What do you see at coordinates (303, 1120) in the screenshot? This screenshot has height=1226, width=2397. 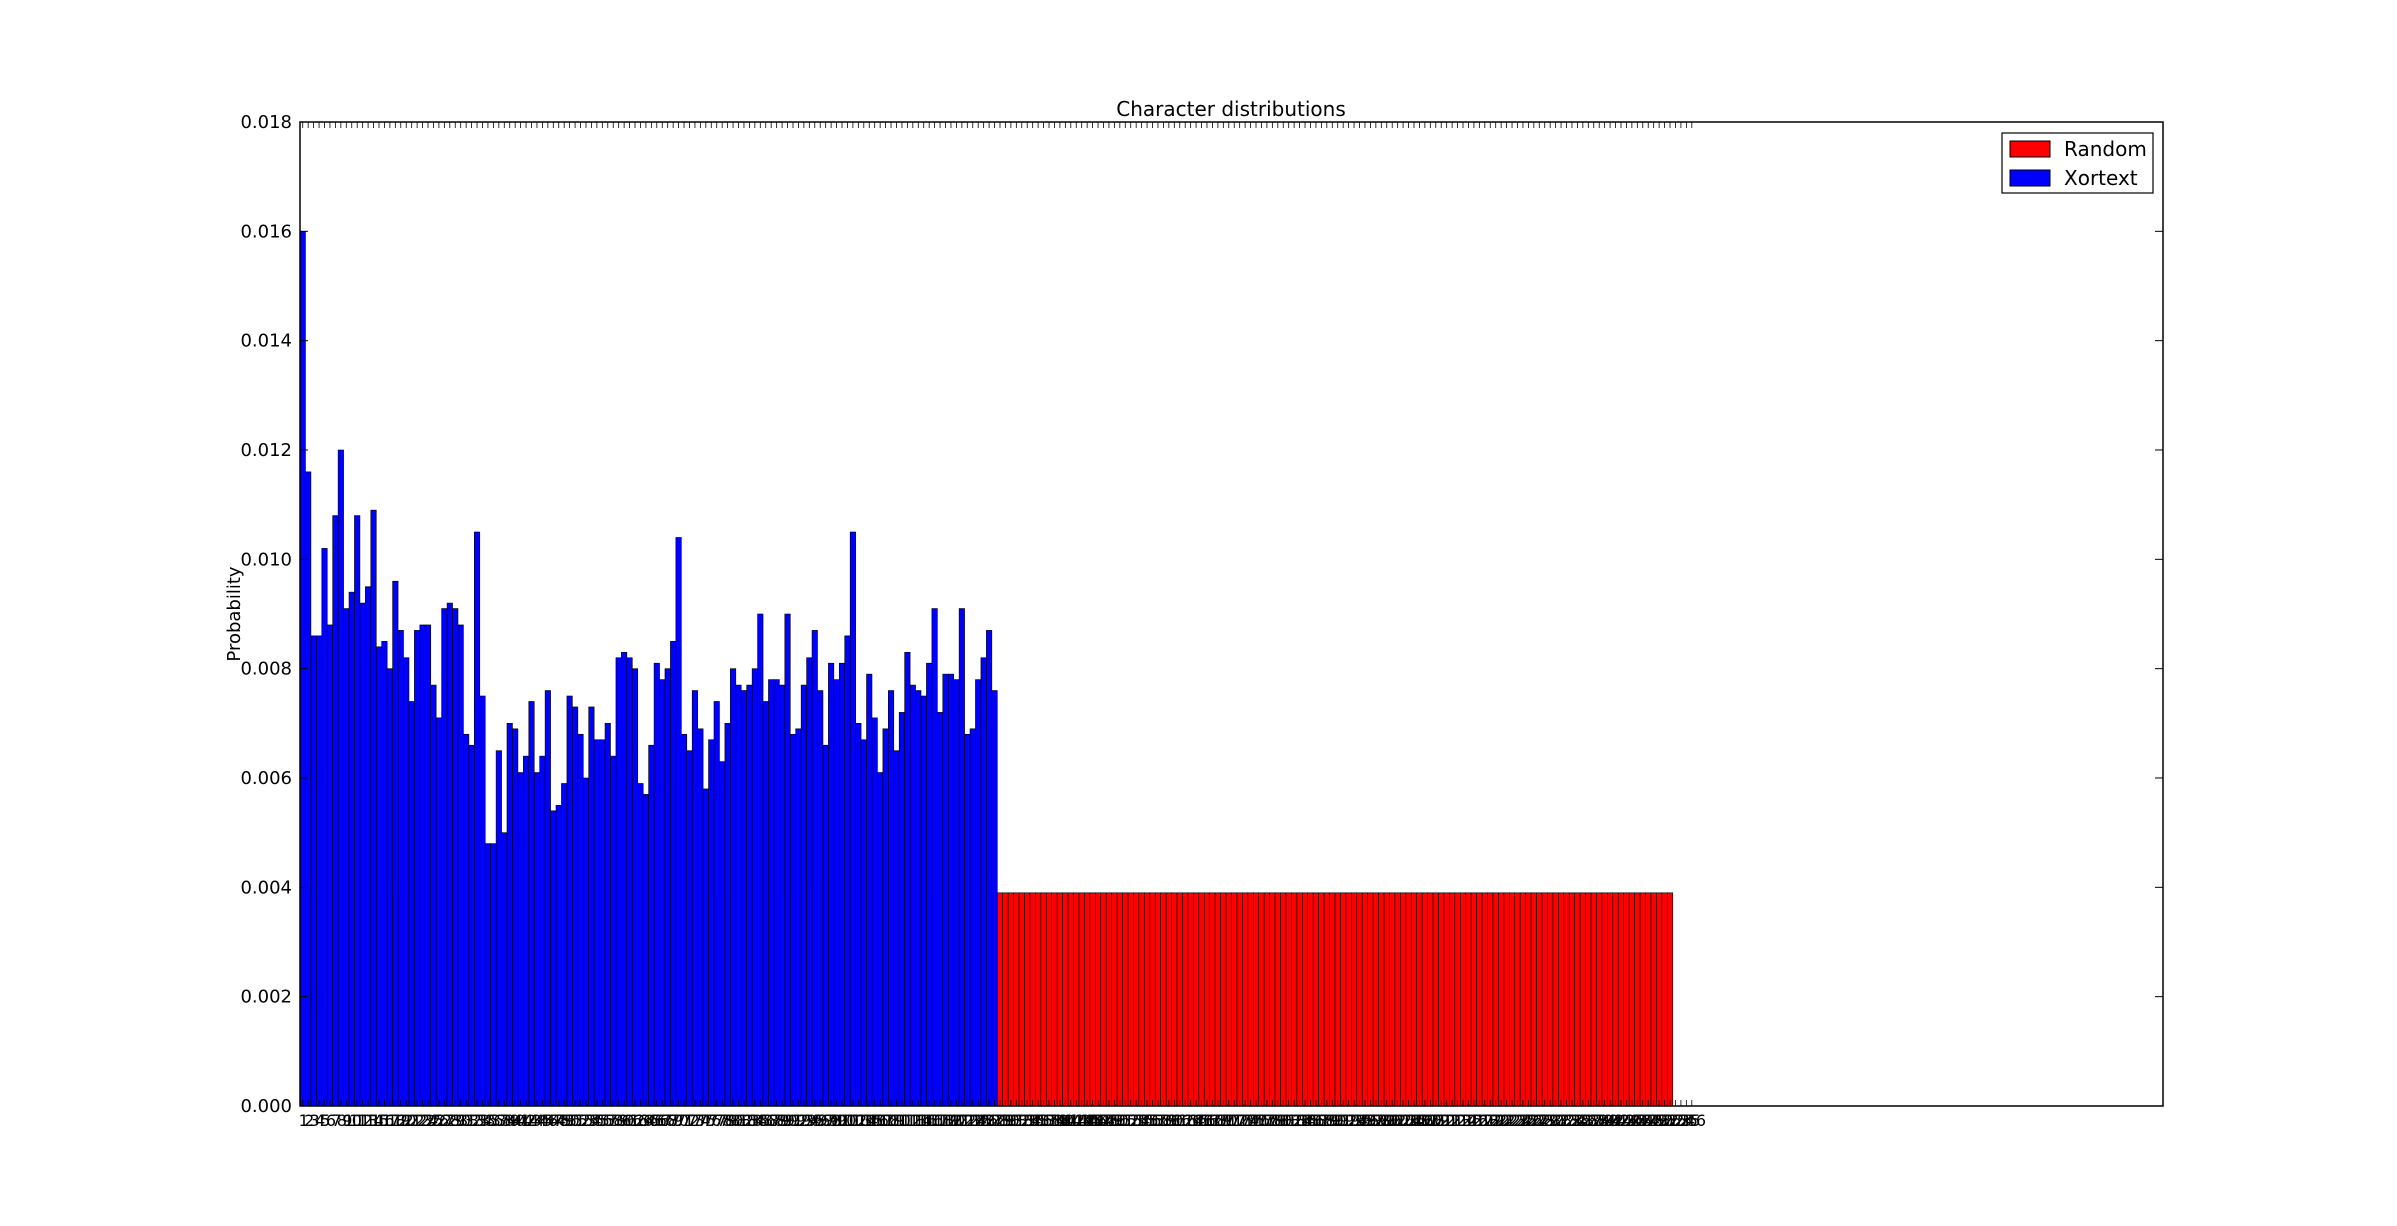 I see `x-tick-label: 1` at bounding box center [303, 1120].